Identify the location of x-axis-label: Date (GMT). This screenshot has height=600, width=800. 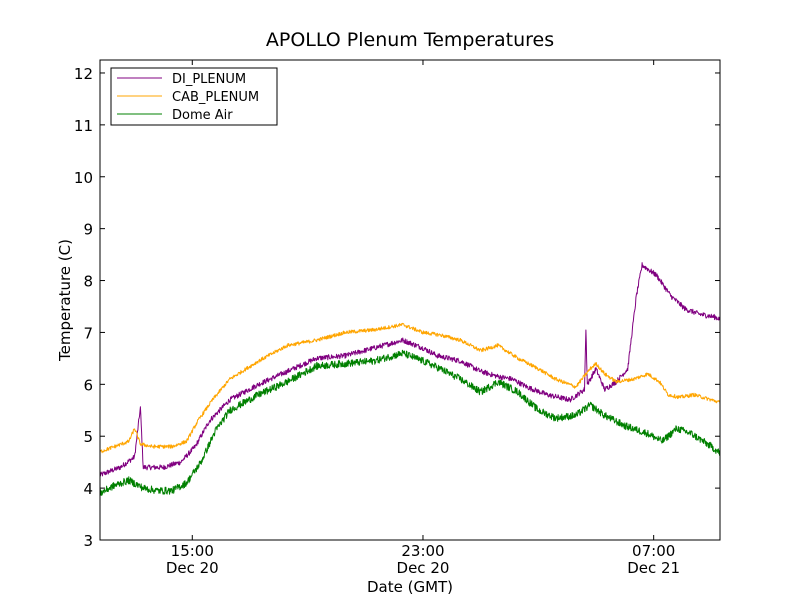
(410, 587).